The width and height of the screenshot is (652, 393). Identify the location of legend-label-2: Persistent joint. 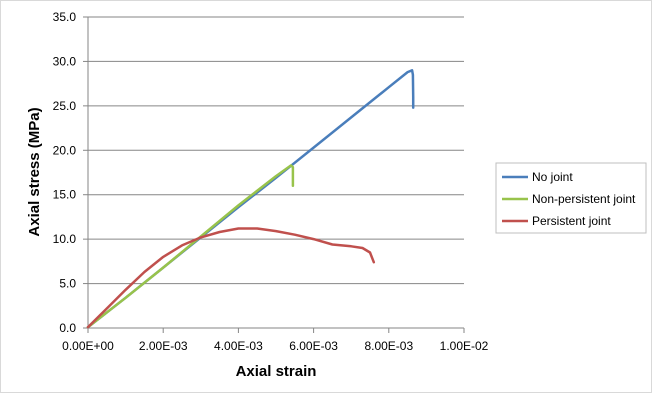
(571, 221).